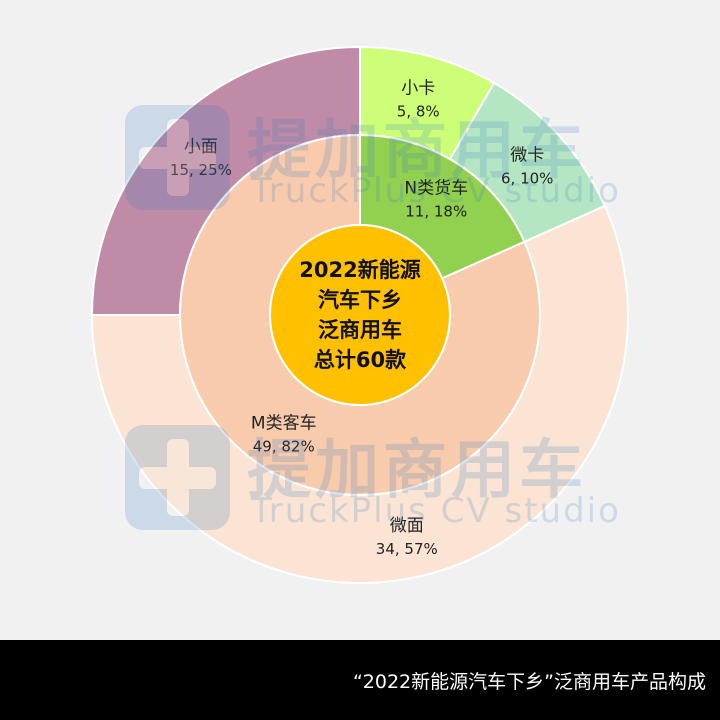 This screenshot has width=720, height=720. What do you see at coordinates (529, 682) in the screenshot?
I see `footer-caption: “2022新能源汽车下乡”泛商用车产品构成` at bounding box center [529, 682].